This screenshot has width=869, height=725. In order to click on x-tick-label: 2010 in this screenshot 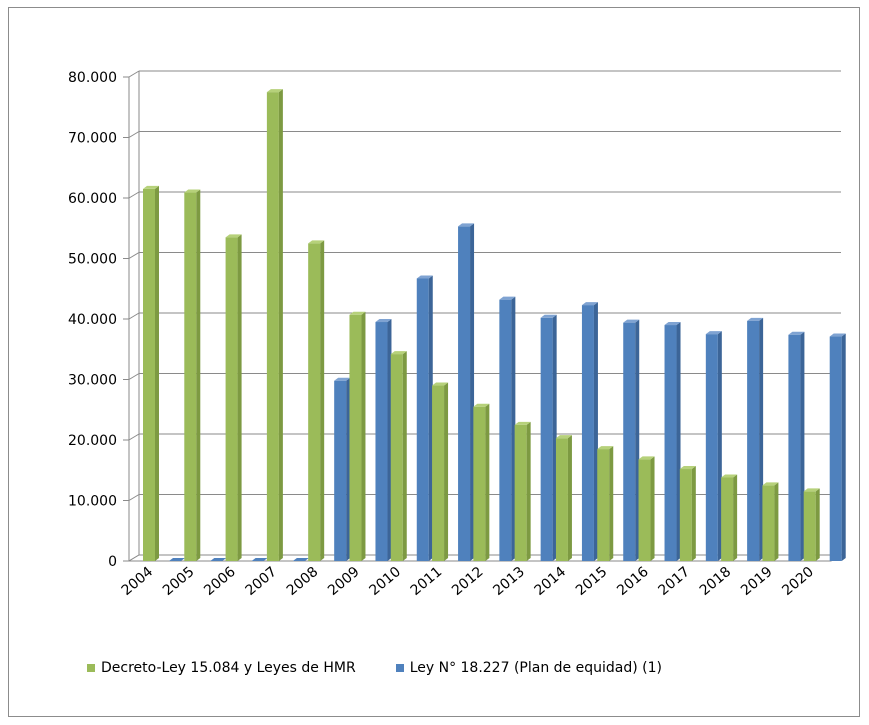, I will do `click(385, 581)`.